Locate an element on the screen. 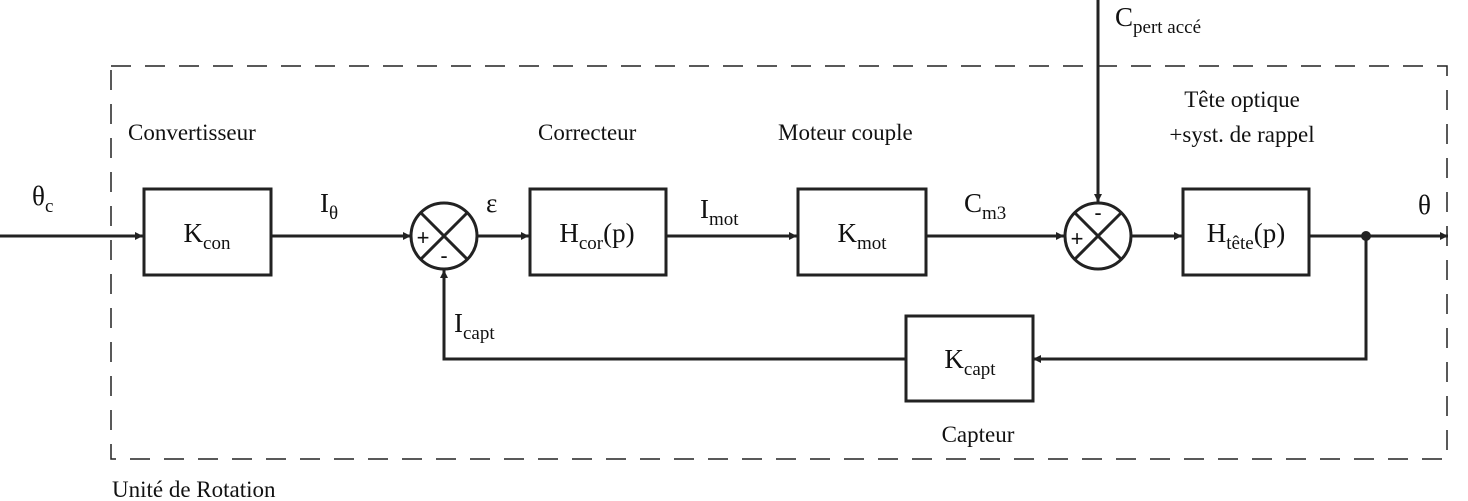 This screenshot has width=1468, height=501. title-tete-optique: Tête optique is located at coordinates (1242, 99).